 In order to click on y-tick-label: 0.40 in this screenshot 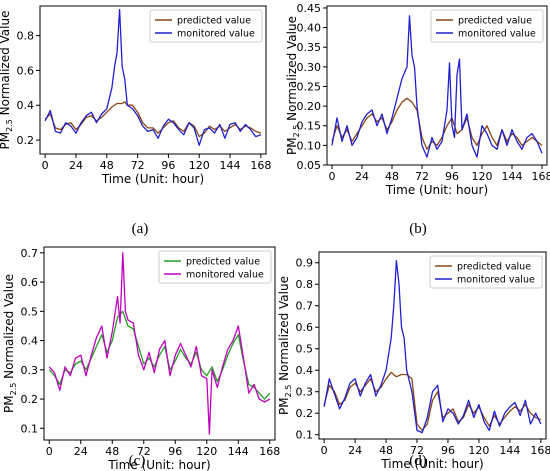, I will do `click(309, 28)`.